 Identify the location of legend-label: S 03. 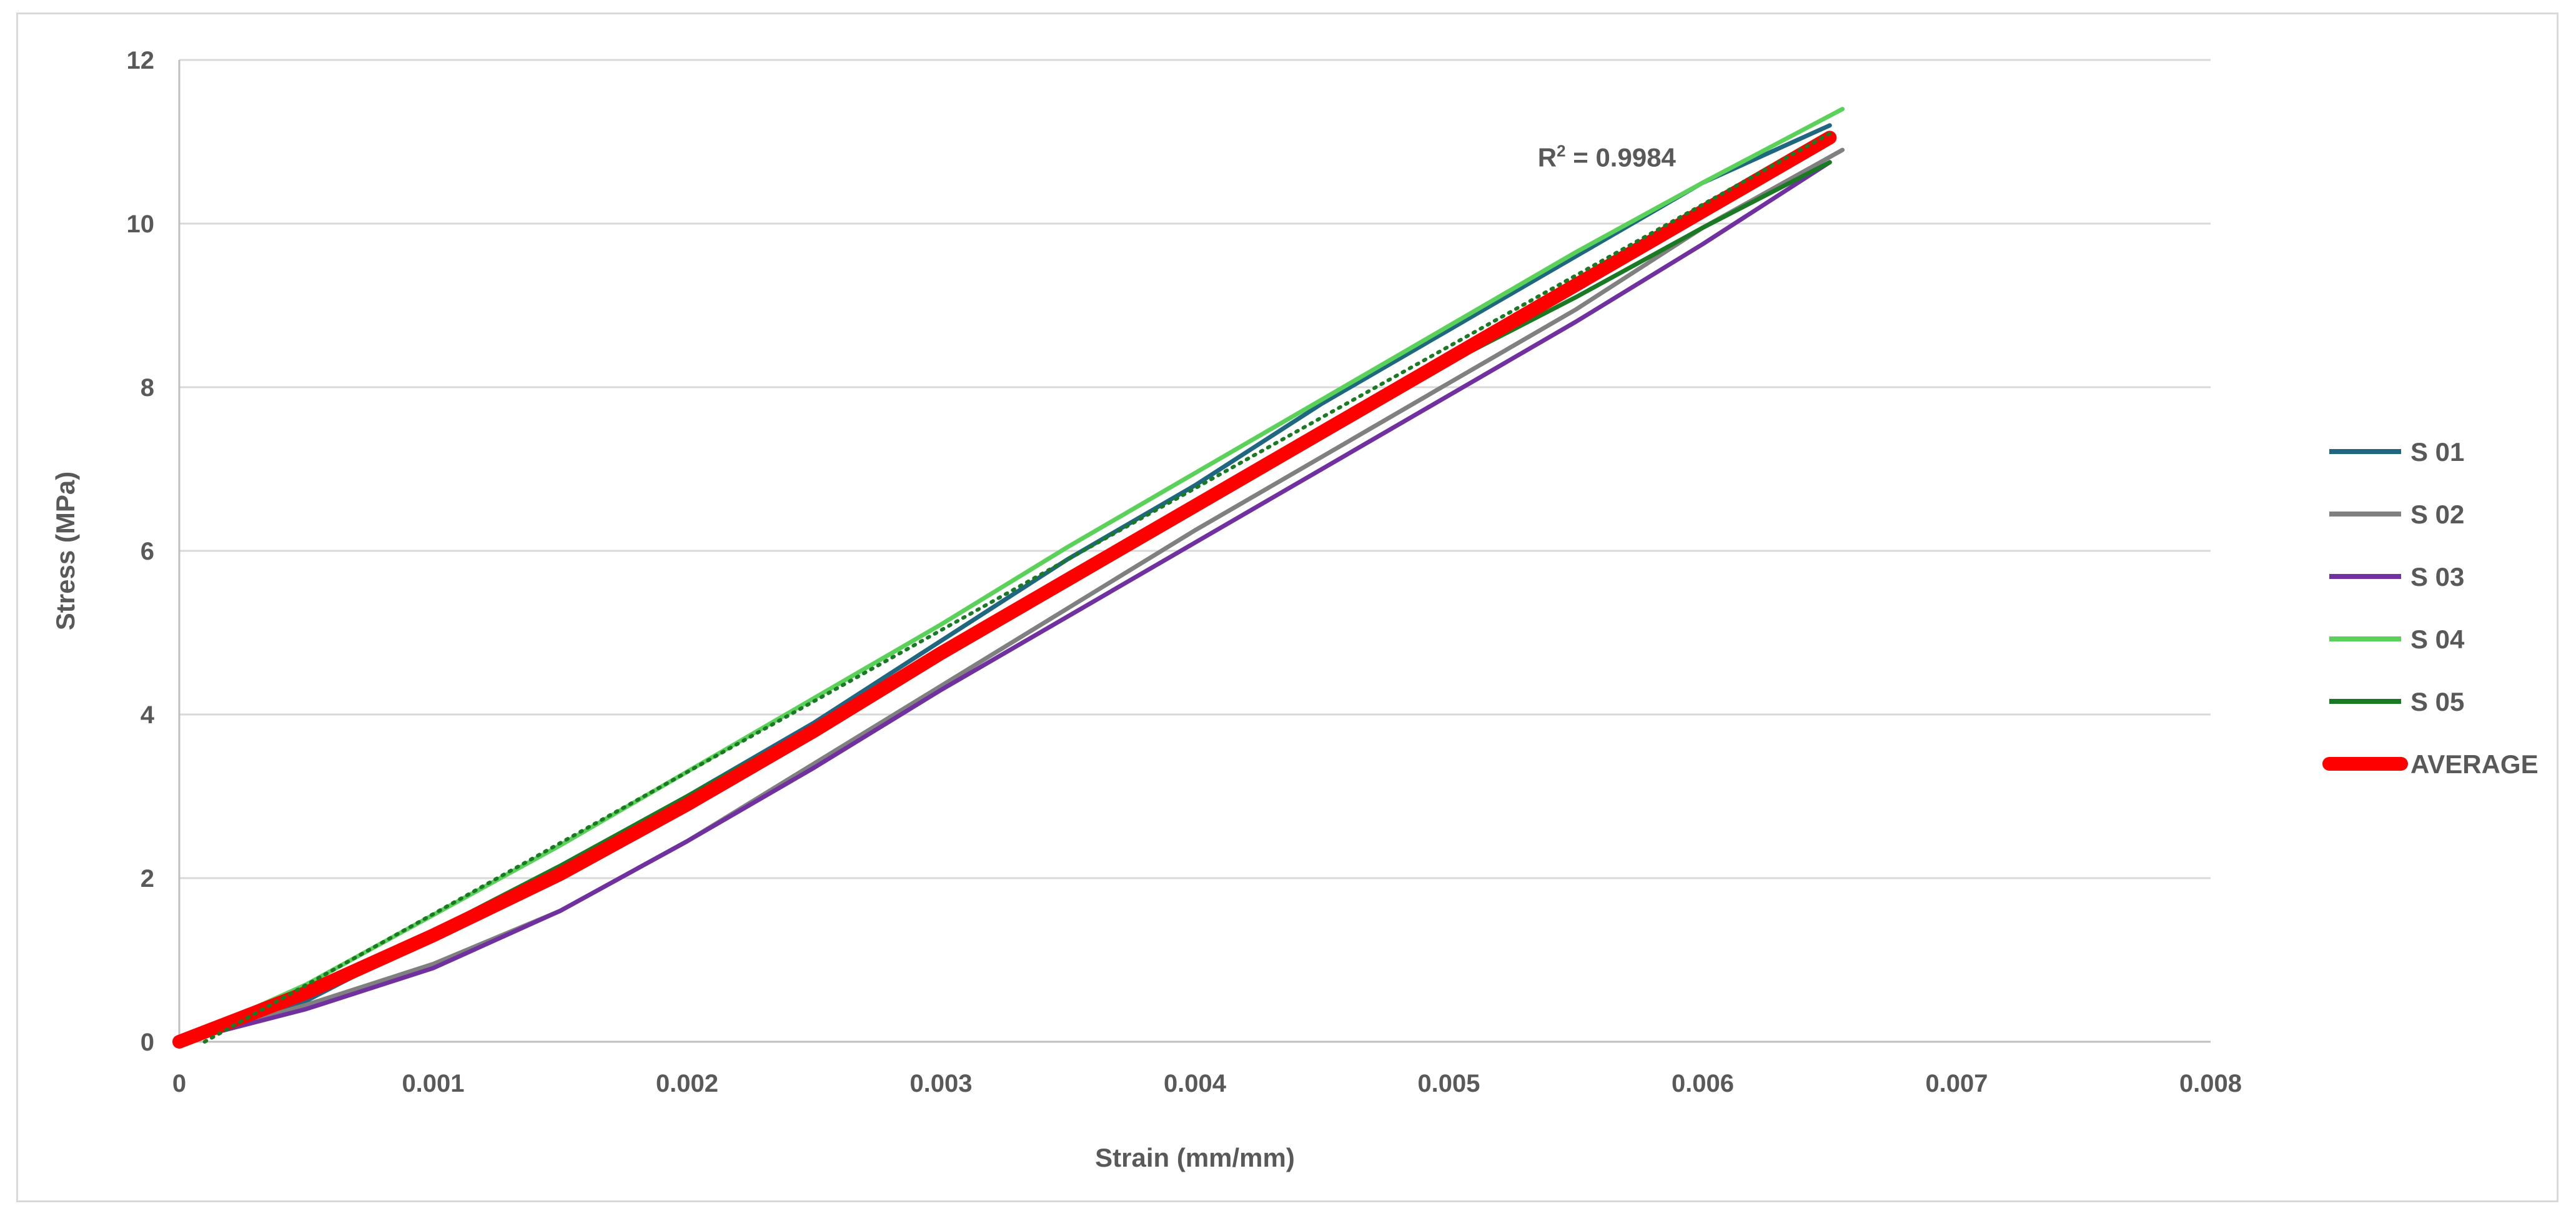
(2437, 576).